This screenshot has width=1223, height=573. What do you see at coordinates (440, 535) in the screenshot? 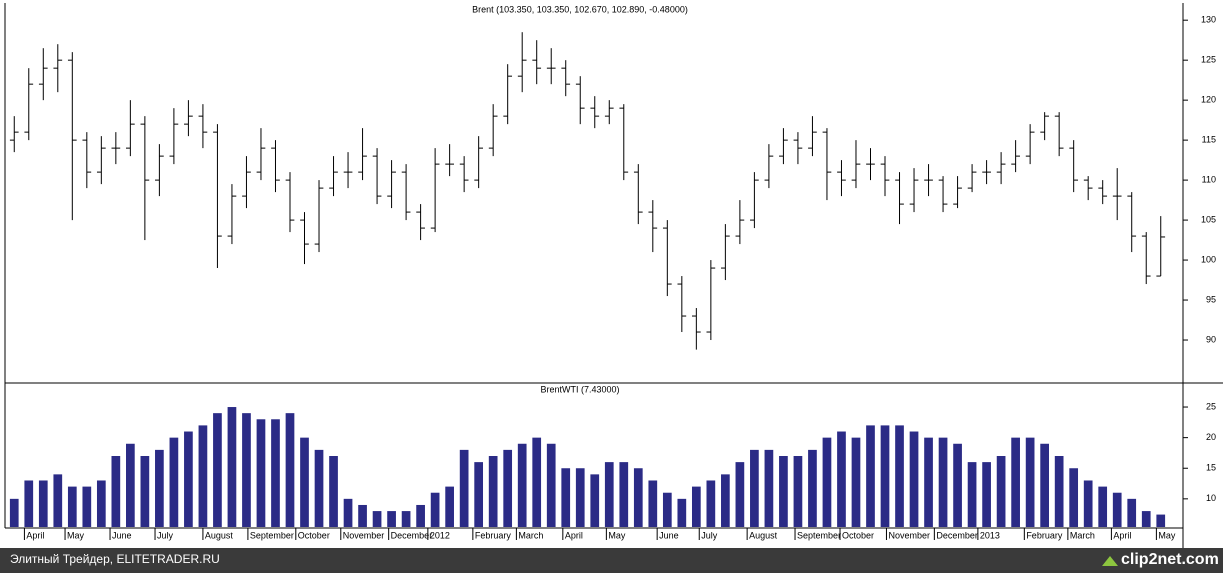
I see `x-tick-label: 2012` at bounding box center [440, 535].